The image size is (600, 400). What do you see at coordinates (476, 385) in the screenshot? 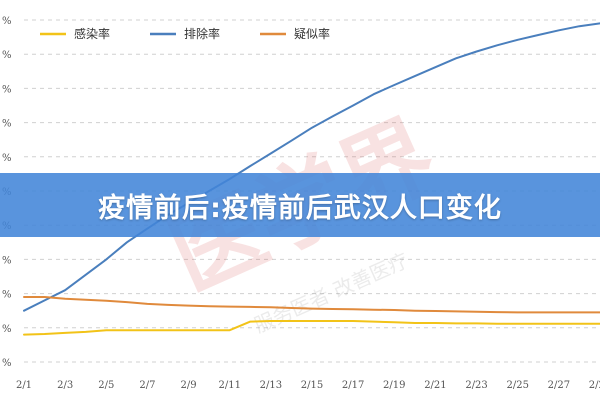
I see `x-tick-label: 2/23` at bounding box center [476, 385].